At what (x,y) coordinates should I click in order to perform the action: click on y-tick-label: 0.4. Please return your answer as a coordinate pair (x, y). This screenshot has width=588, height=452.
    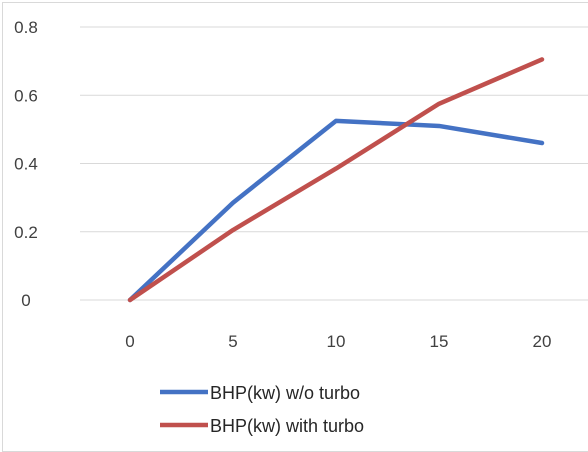
    Looking at the image, I should click on (26, 164).